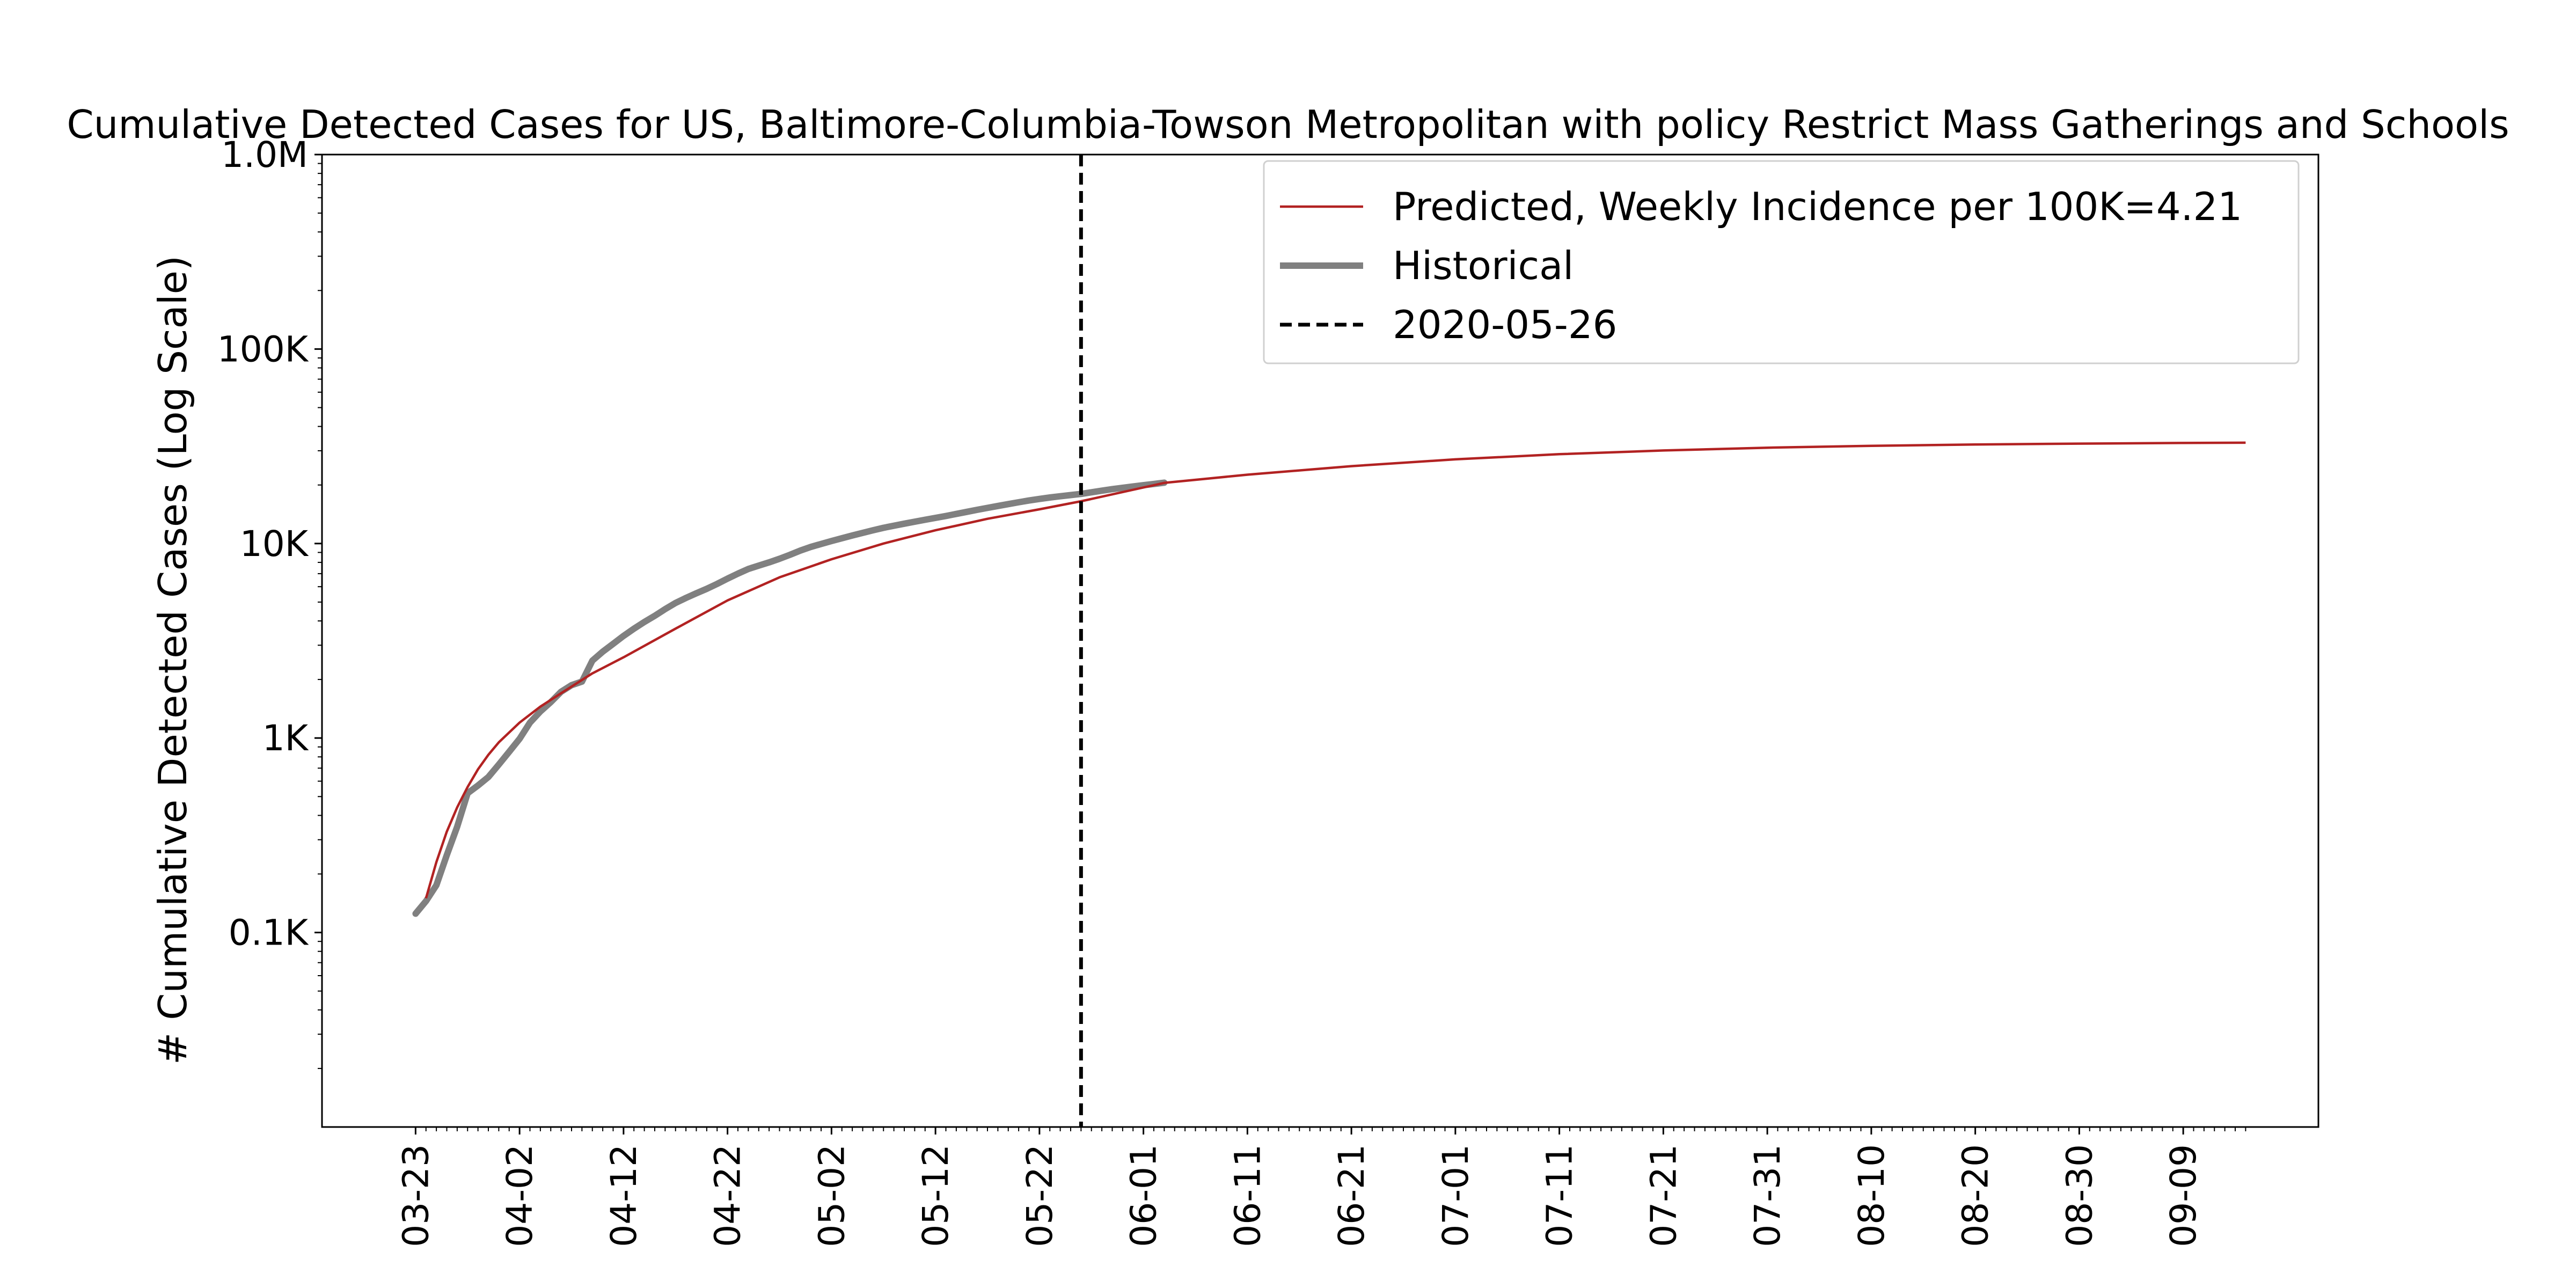 This screenshot has height=1288, width=2576. I want to click on x-tick-label: 04-12, so click(624, 1195).